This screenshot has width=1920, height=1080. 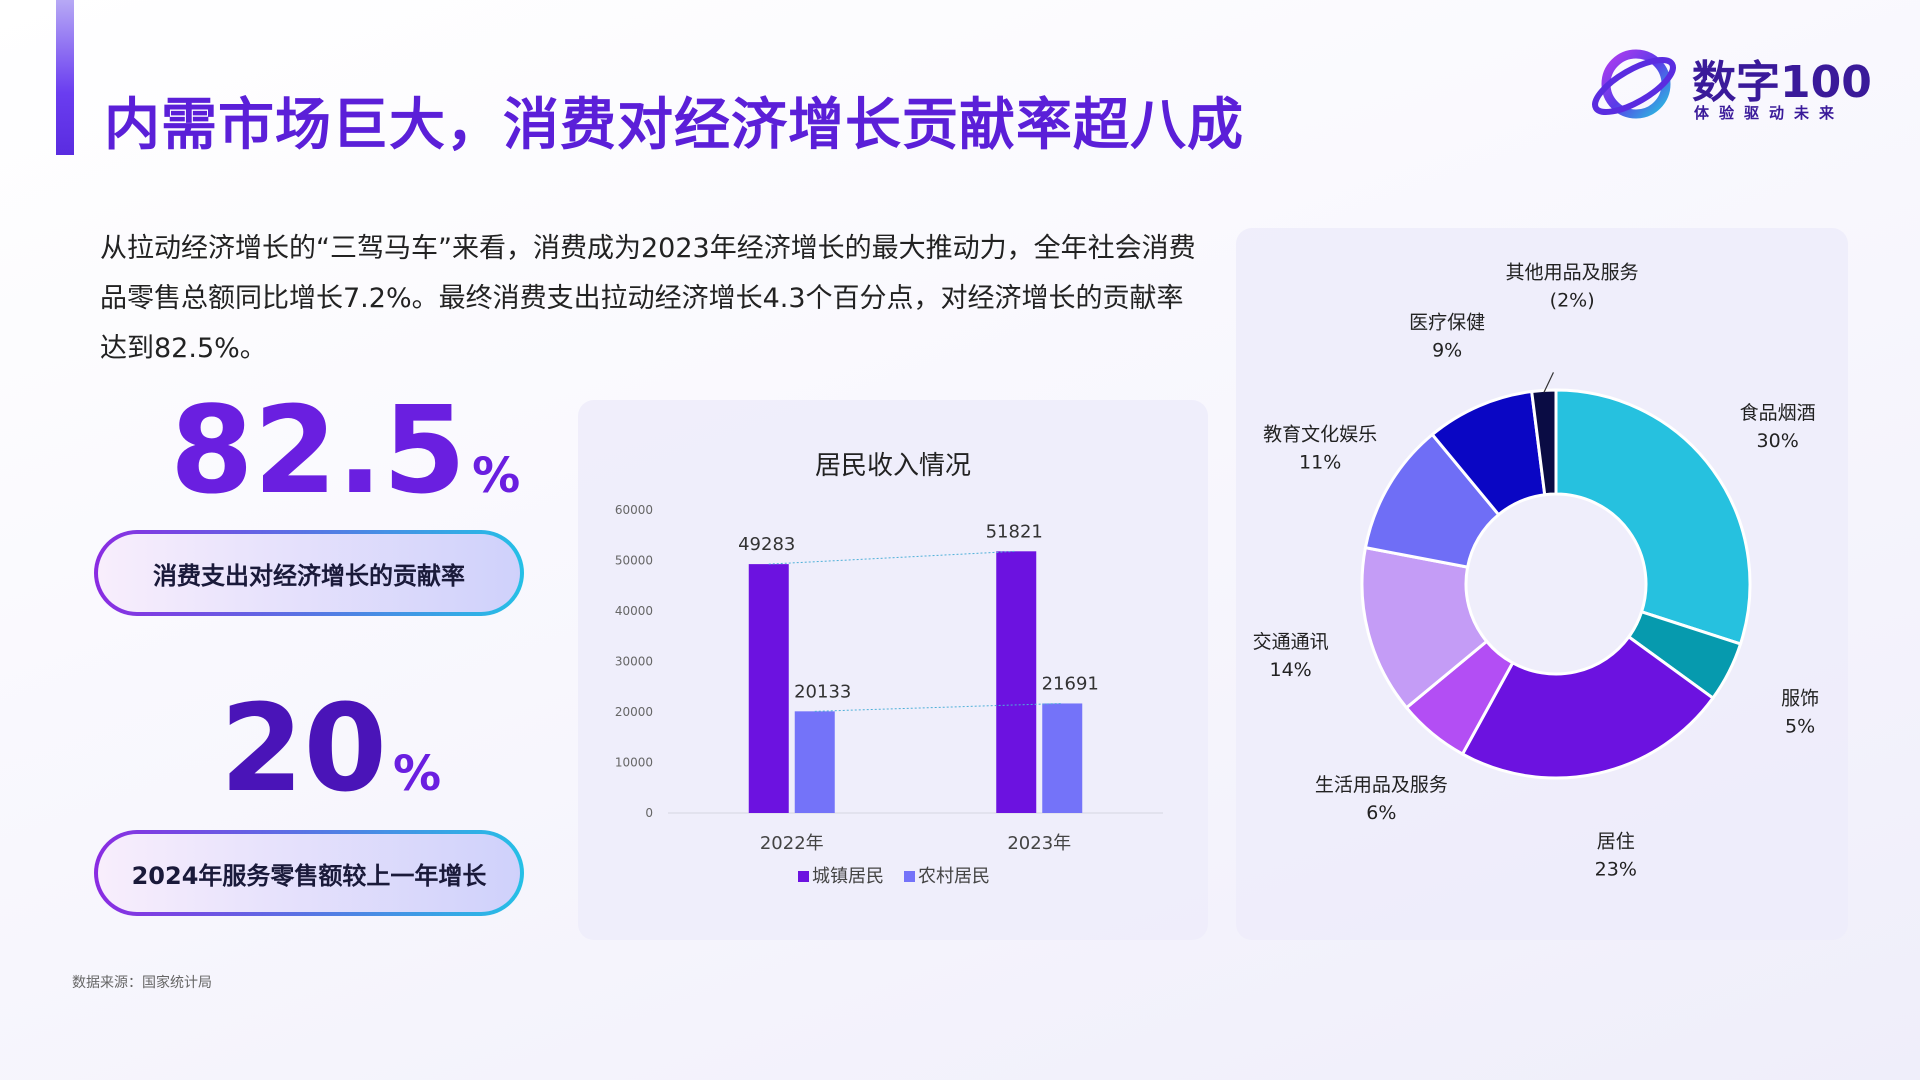 What do you see at coordinates (766, 544) in the screenshot?
I see `bar-value-label: 49283` at bounding box center [766, 544].